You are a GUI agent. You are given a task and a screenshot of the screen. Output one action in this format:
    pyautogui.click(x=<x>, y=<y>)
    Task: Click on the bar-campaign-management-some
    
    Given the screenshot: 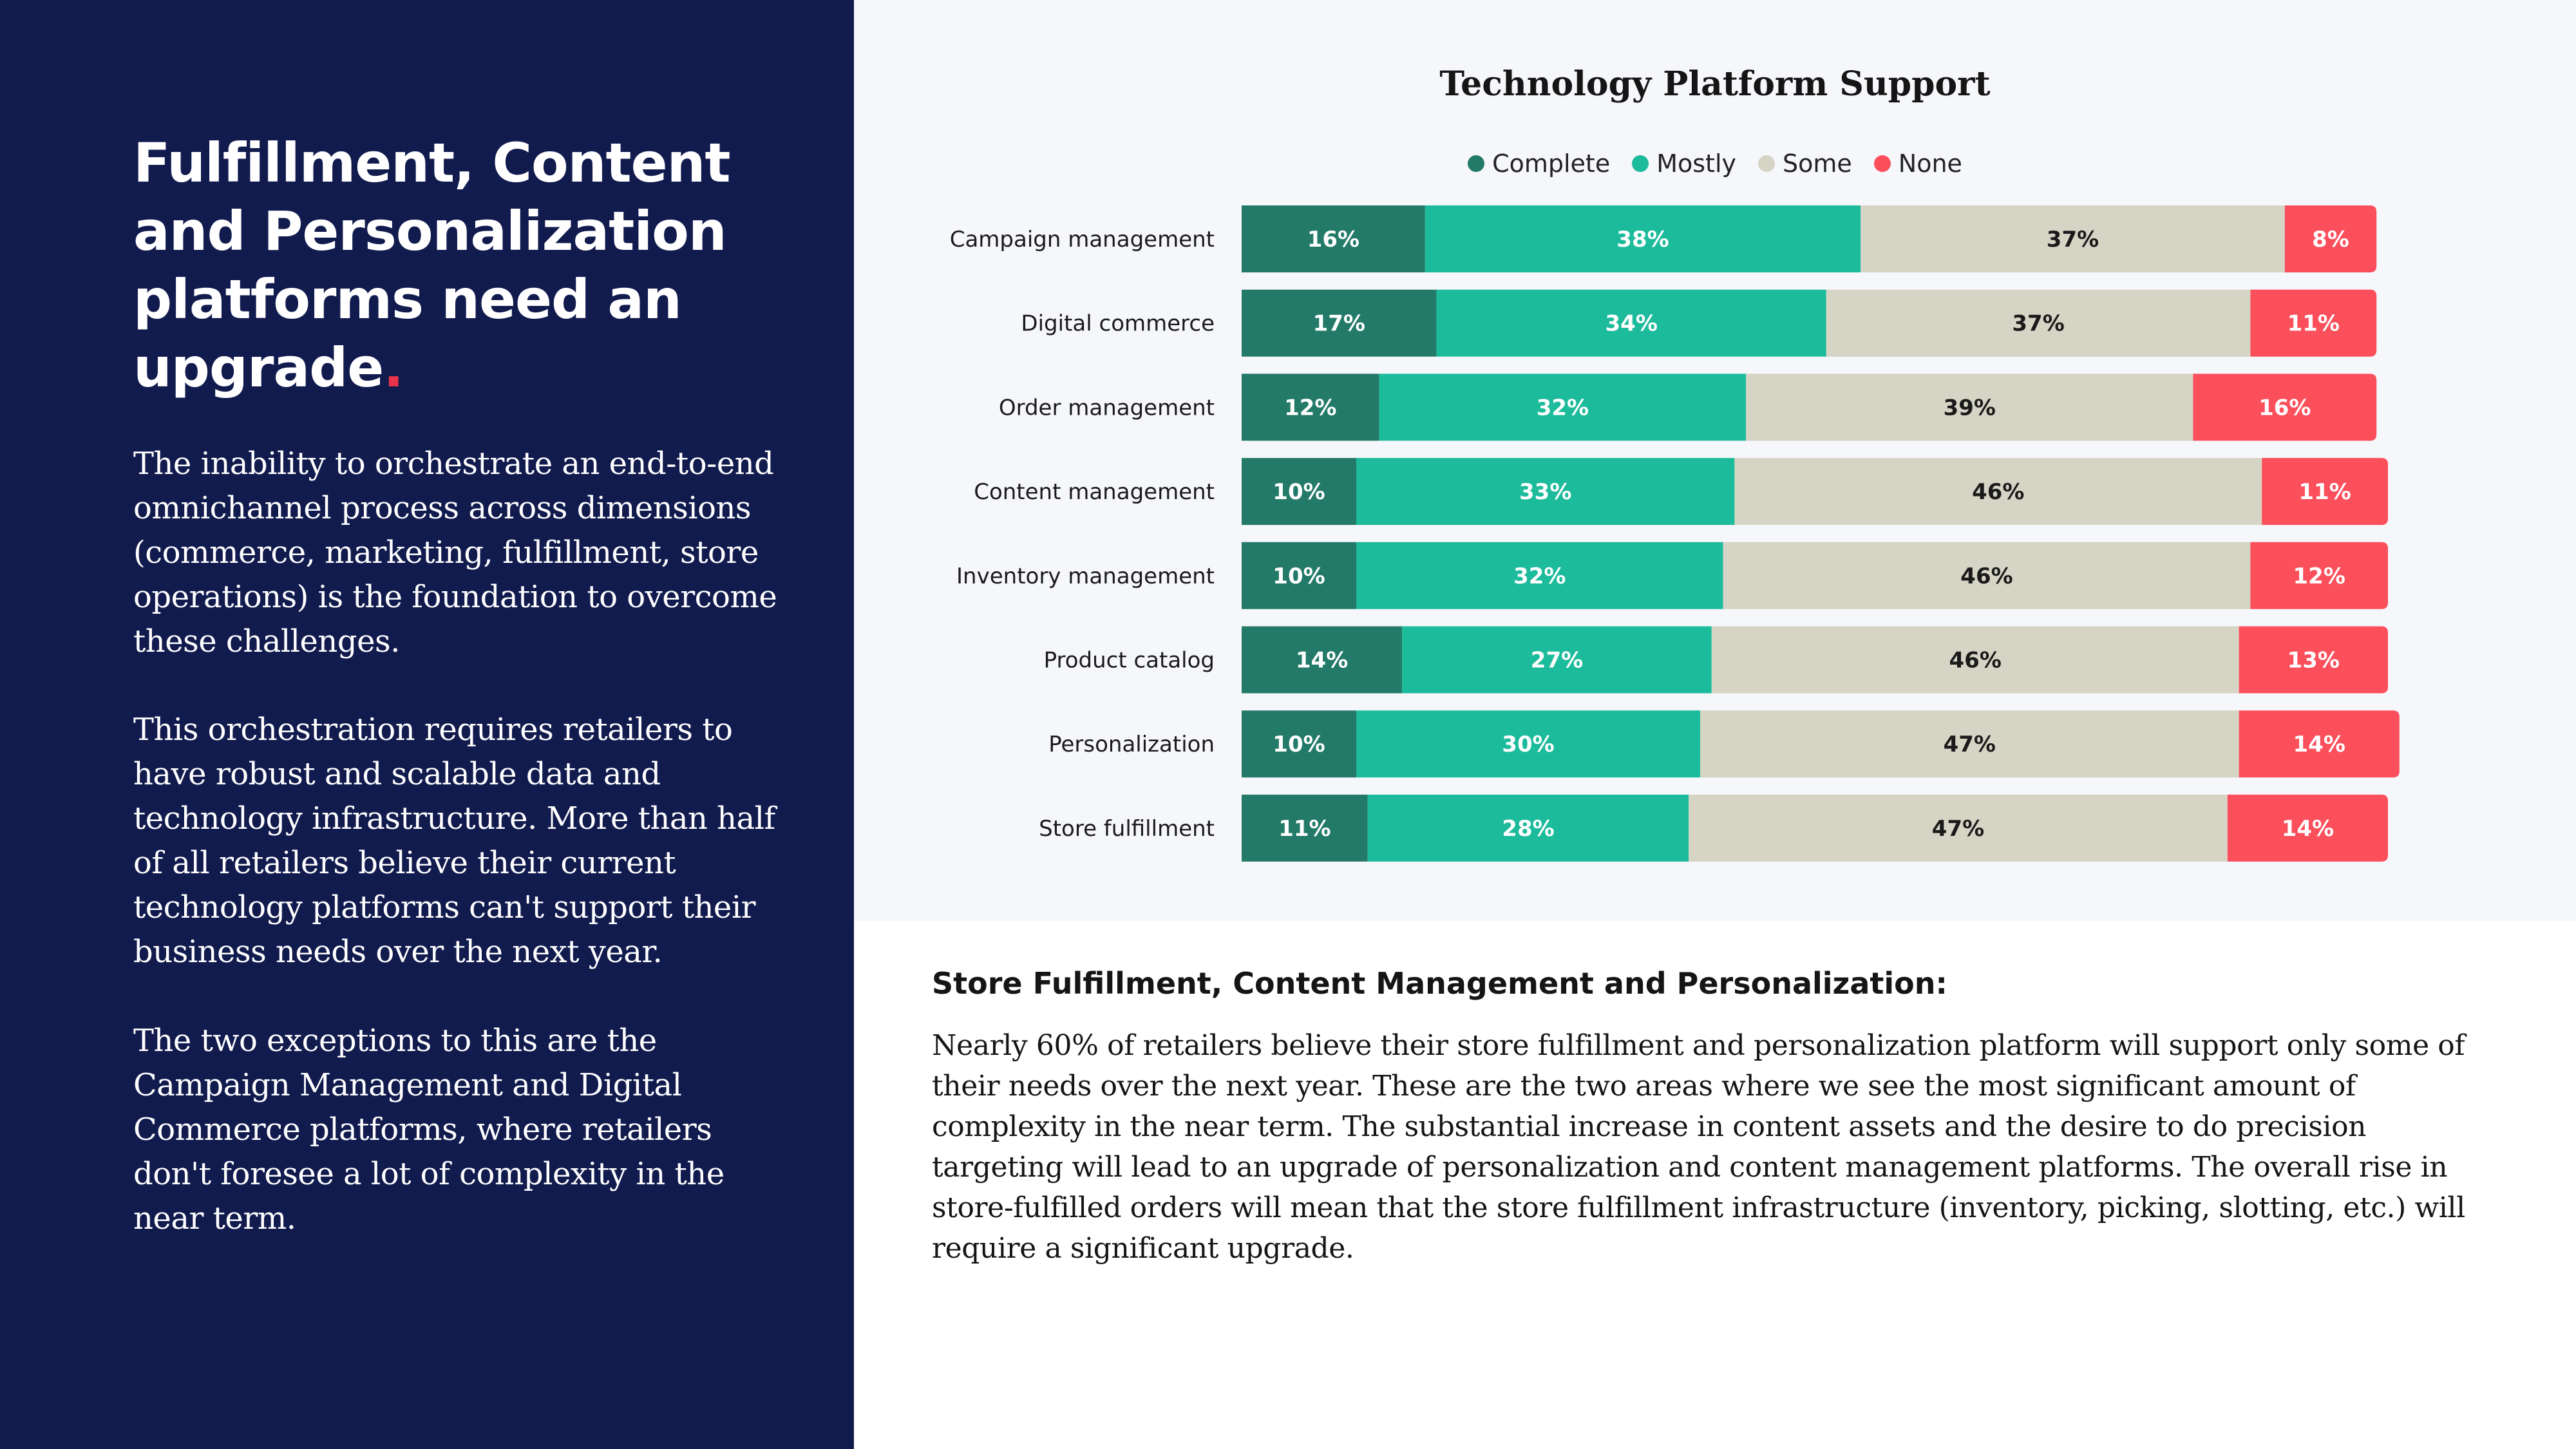 What is the action you would take?
    pyautogui.click(x=2073, y=239)
    